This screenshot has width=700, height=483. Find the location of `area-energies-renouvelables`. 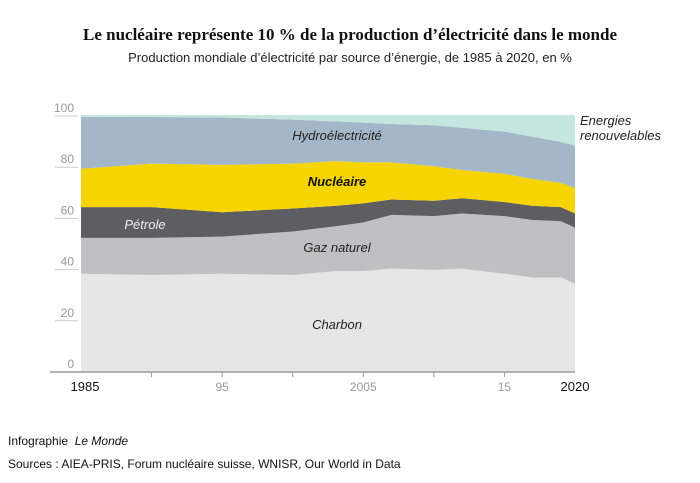

area-energies-renouvelables is located at coordinates (328, 130).